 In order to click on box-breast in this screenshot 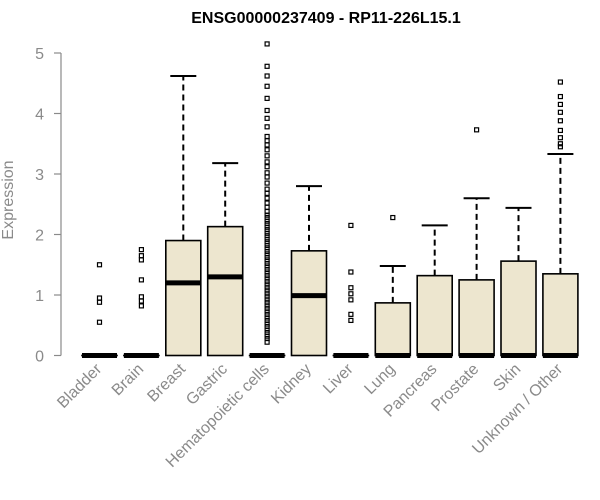, I will do `click(183, 215)`.